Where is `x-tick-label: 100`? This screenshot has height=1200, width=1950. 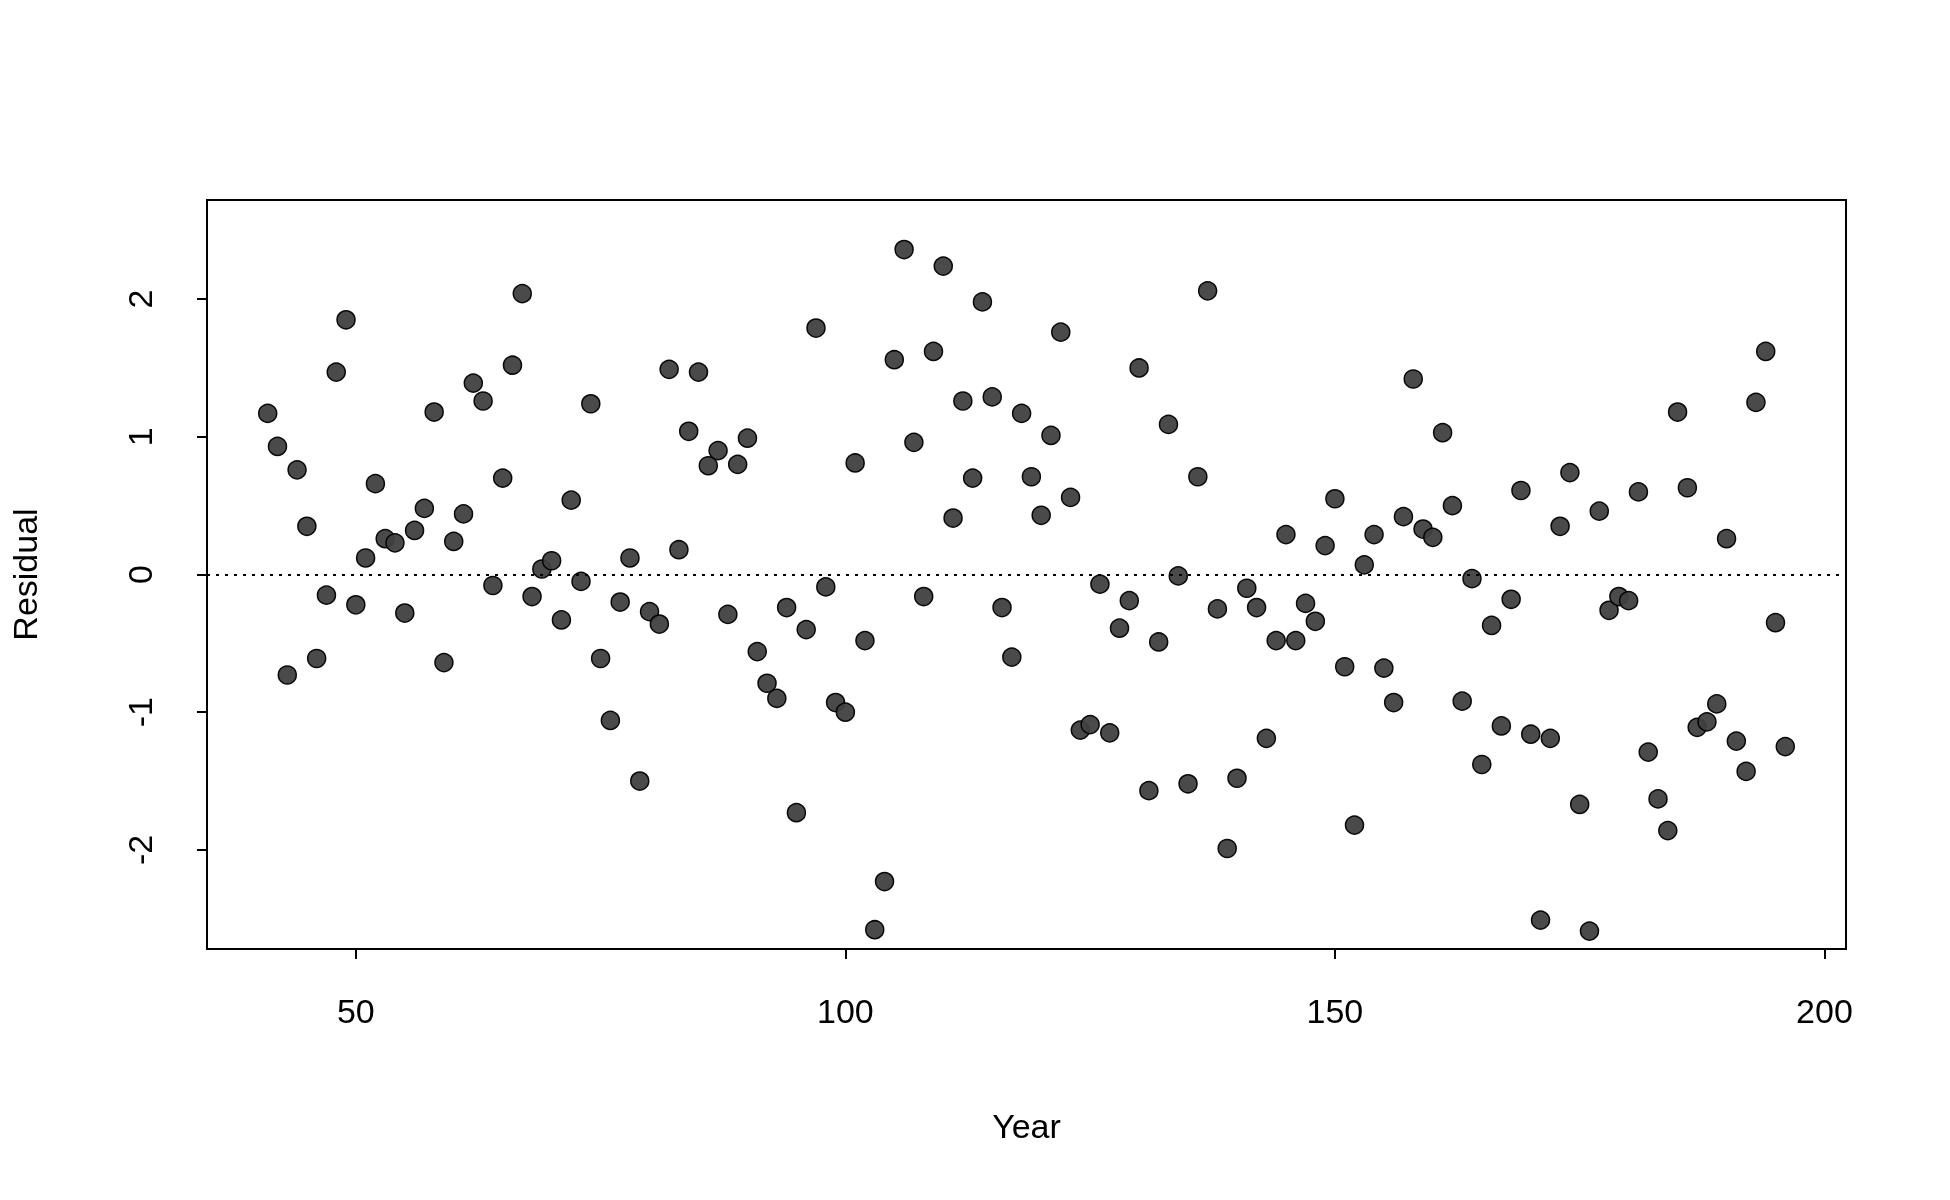 x-tick-label: 100 is located at coordinates (845, 1011).